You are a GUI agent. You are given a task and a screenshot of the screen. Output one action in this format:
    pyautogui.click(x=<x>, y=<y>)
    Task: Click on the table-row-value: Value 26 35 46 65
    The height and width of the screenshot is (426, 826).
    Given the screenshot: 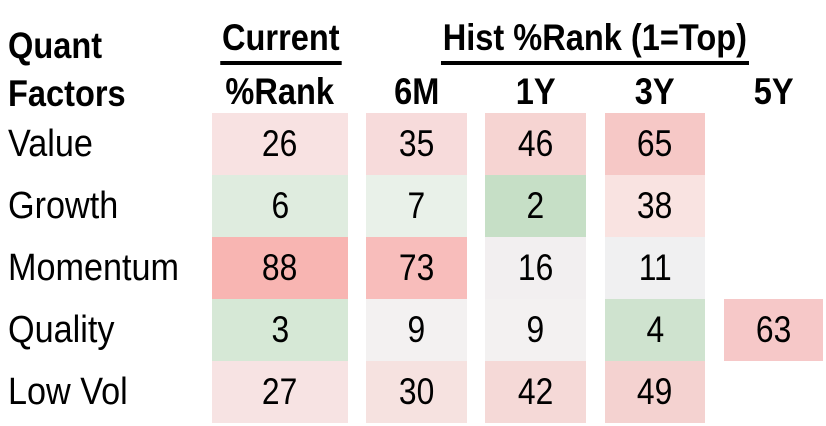 What is the action you would take?
    pyautogui.click(x=411, y=144)
    